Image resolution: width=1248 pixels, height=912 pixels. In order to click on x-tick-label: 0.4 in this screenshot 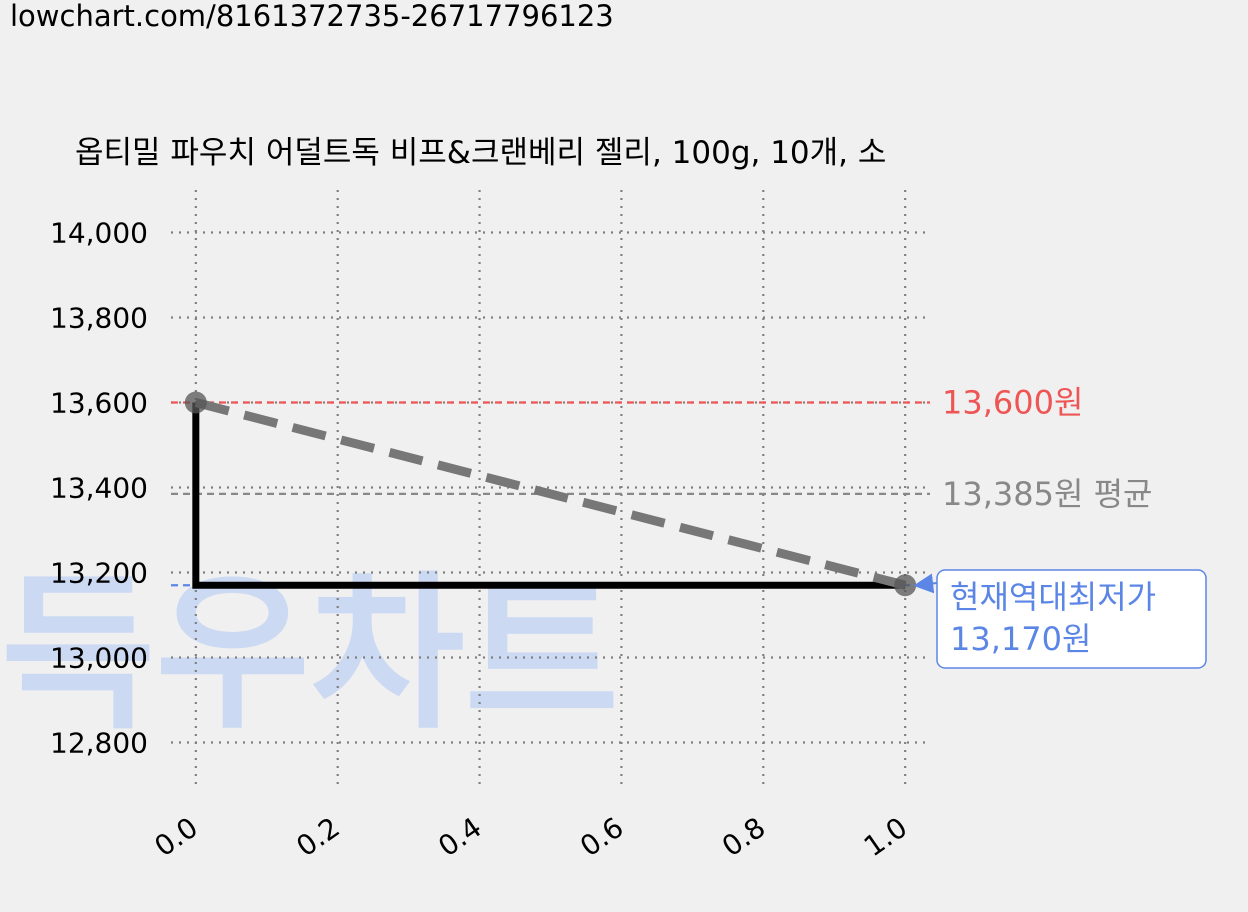, I will do `click(459, 837)`.